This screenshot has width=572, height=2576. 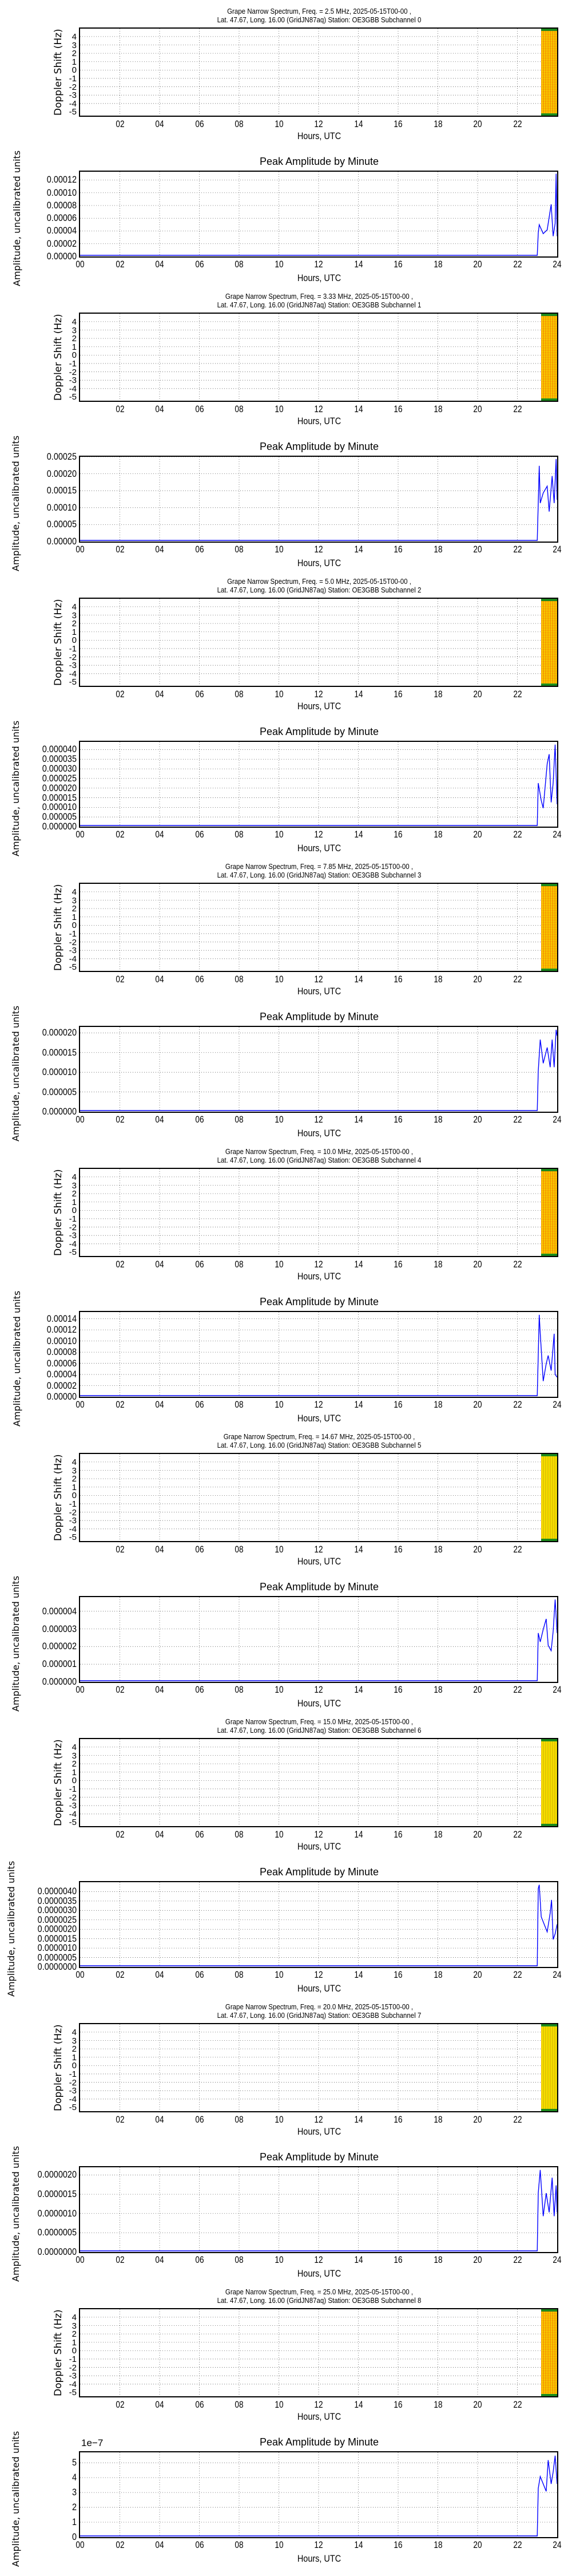 I want to click on amplitude-x-tick: 20, so click(x=477, y=264).